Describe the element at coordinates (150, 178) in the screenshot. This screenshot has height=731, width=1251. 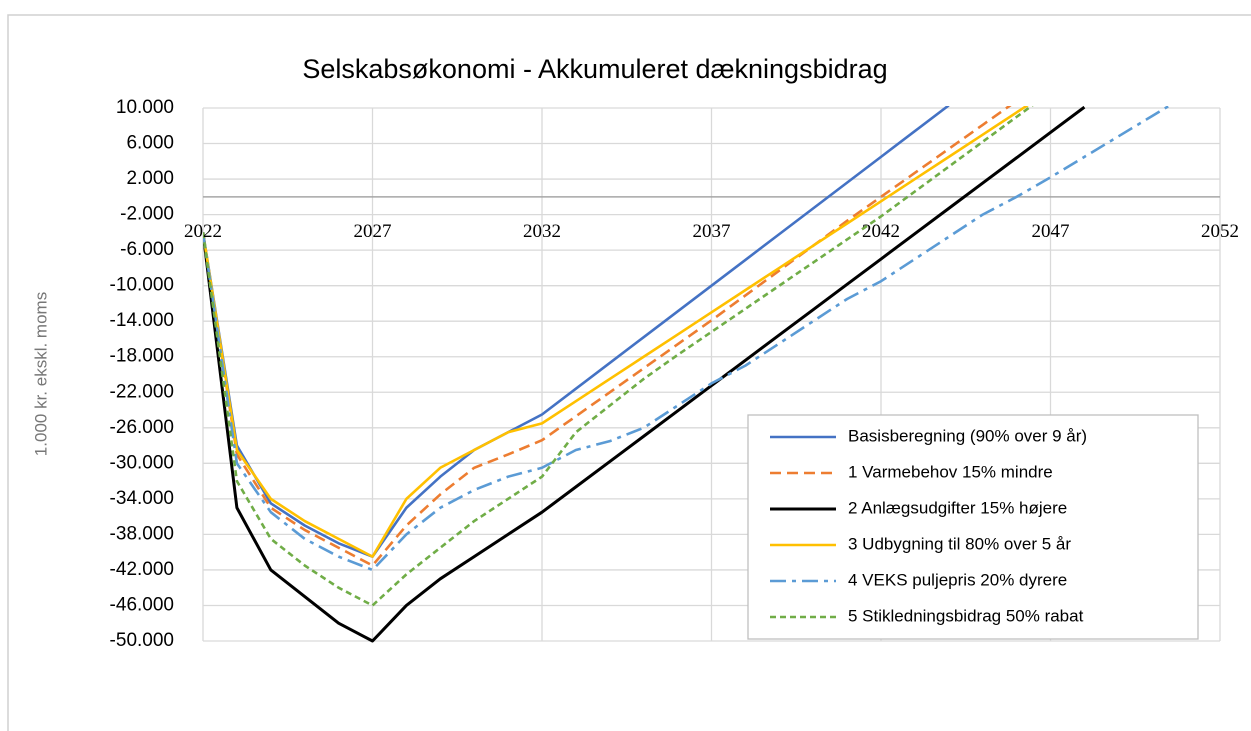
I see `y-tick-label: 2.000` at that location.